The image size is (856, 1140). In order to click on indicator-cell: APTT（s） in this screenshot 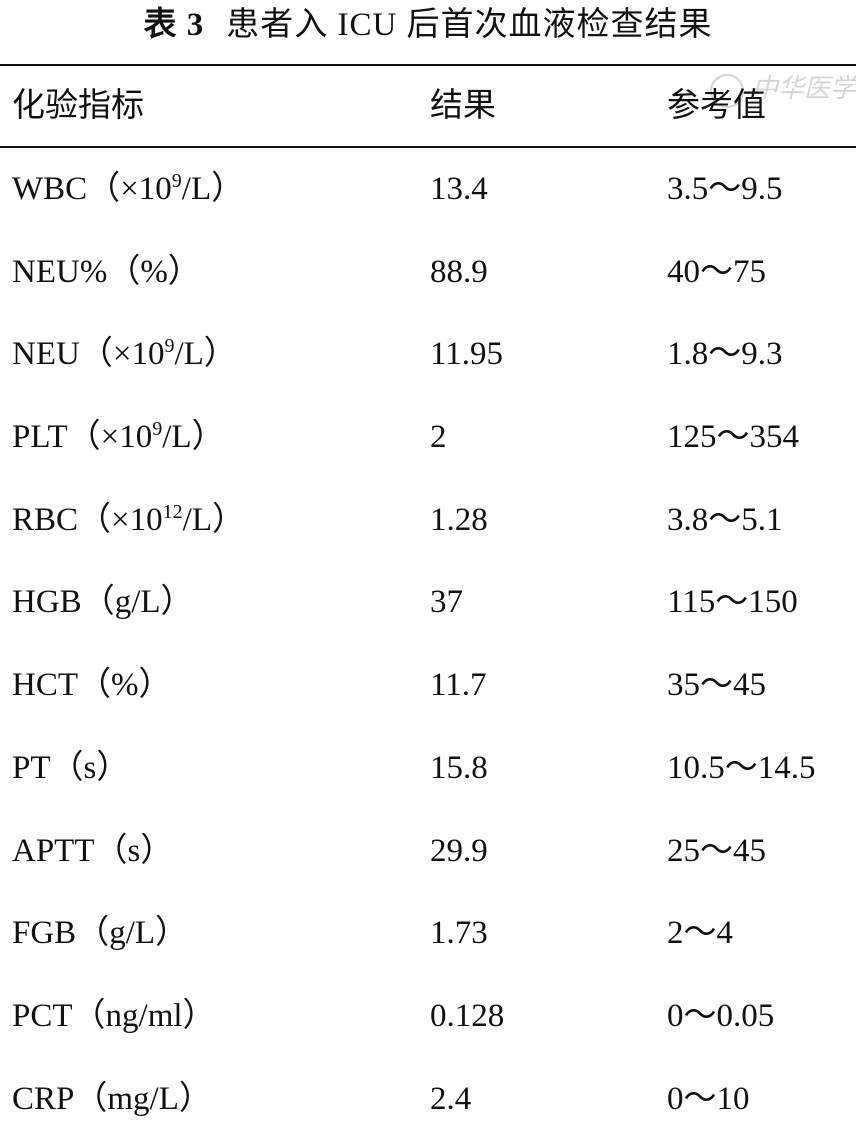, I will do `click(92, 851)`.